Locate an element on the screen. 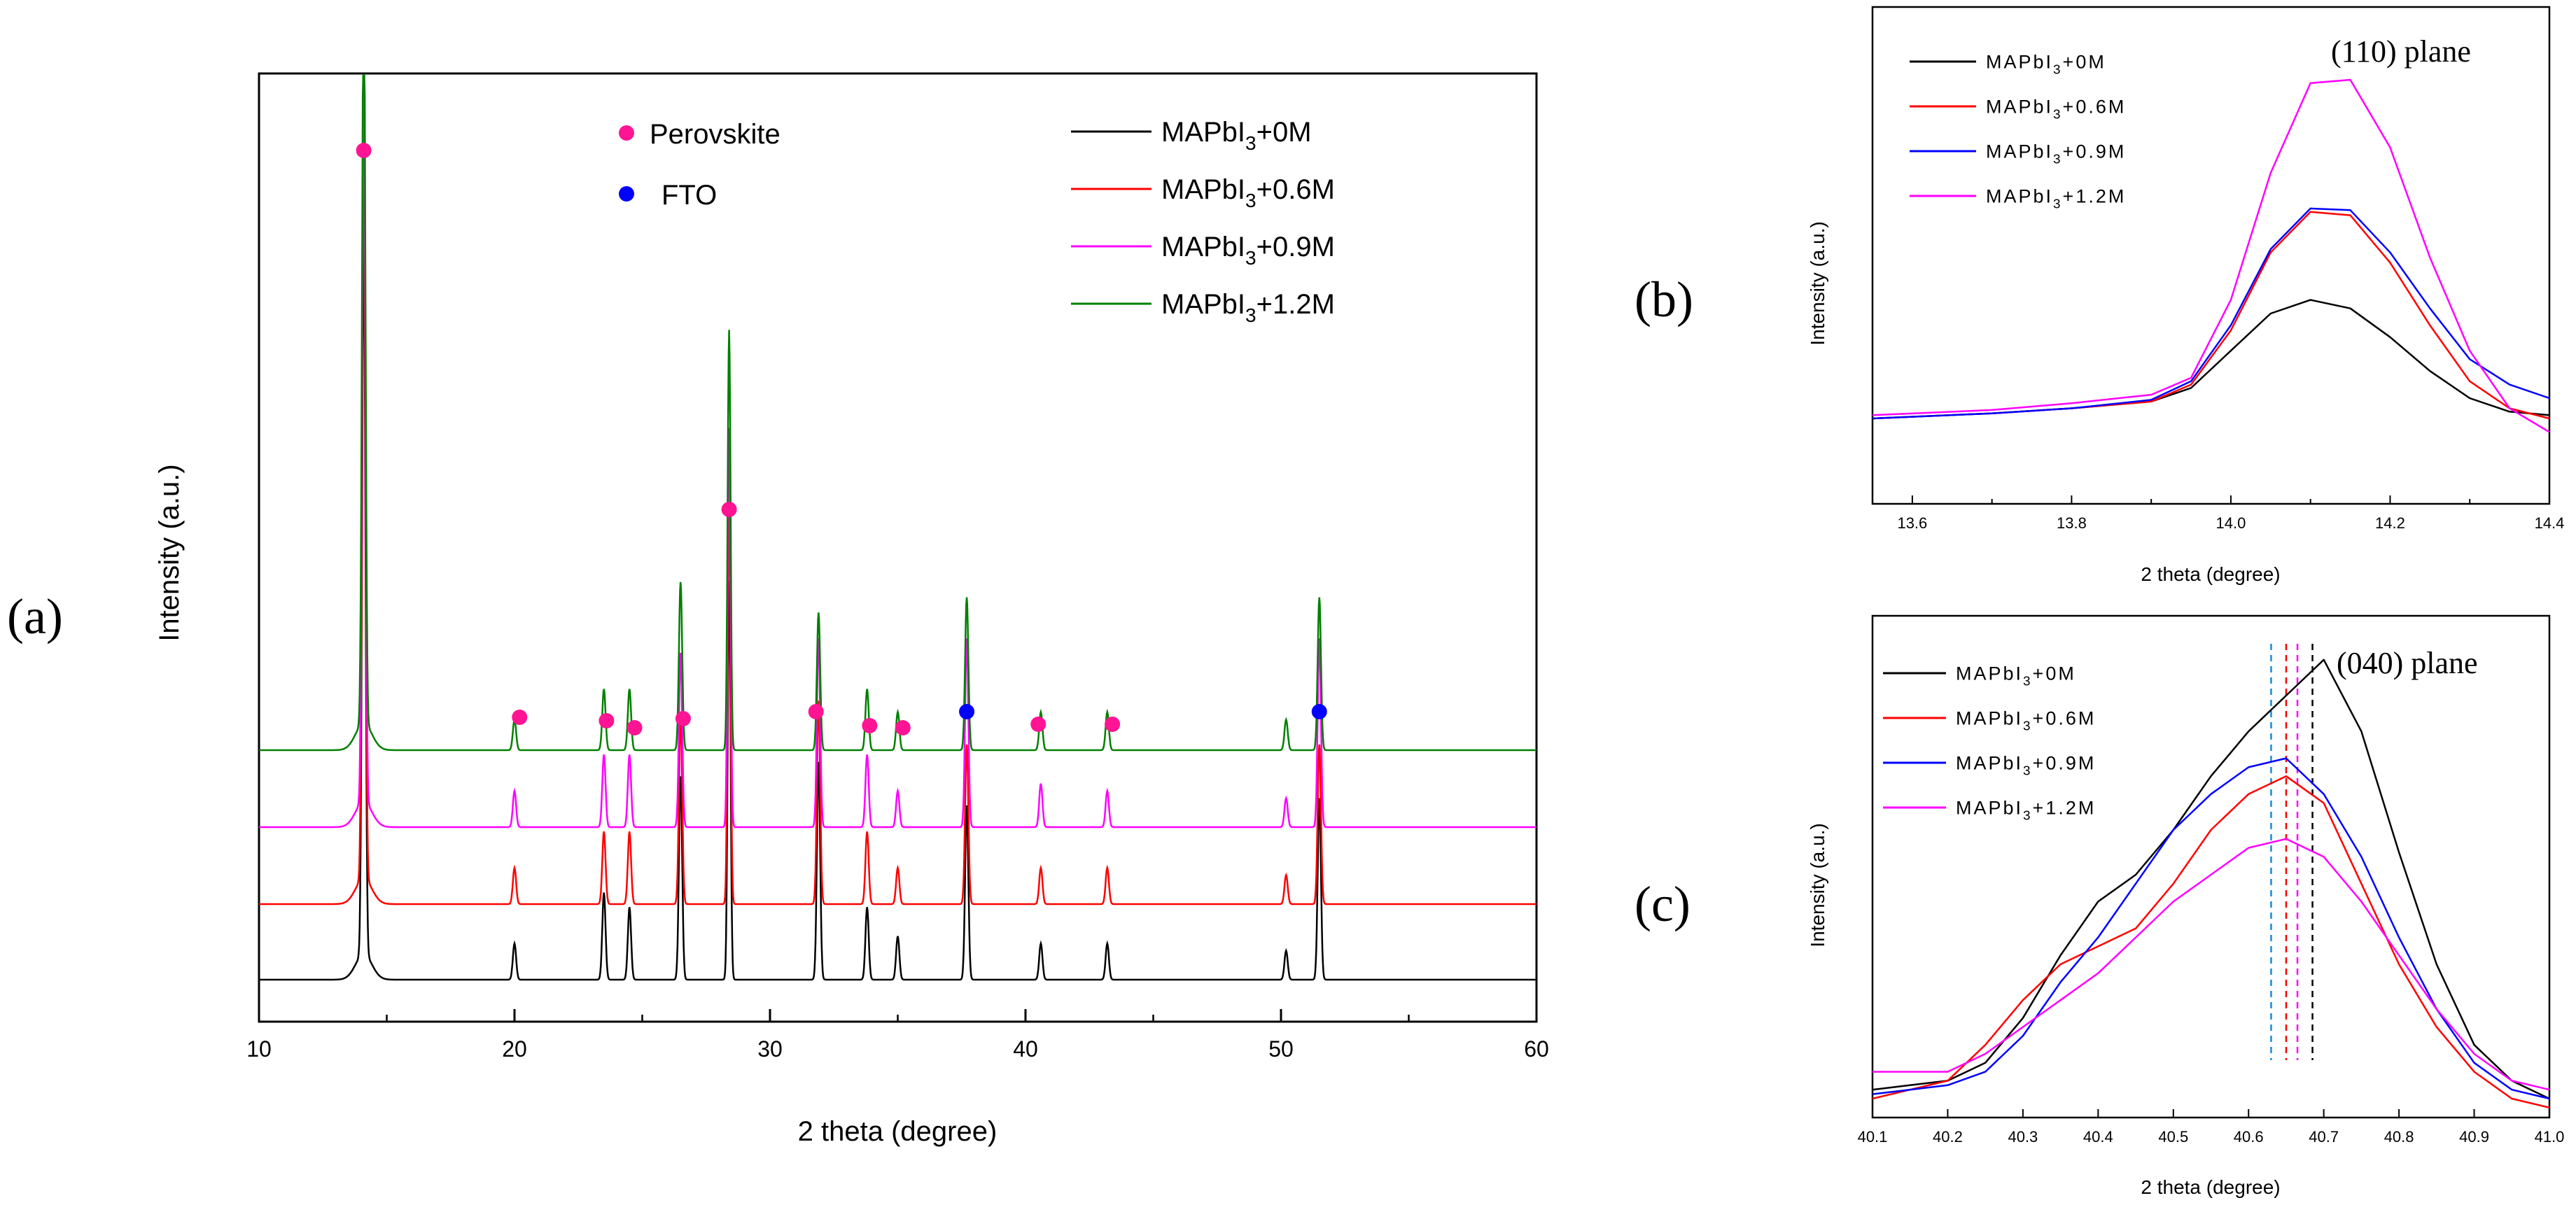 This screenshot has height=1212, width=2576. legend-perovskite-label: Perovskite is located at coordinates (715, 134).